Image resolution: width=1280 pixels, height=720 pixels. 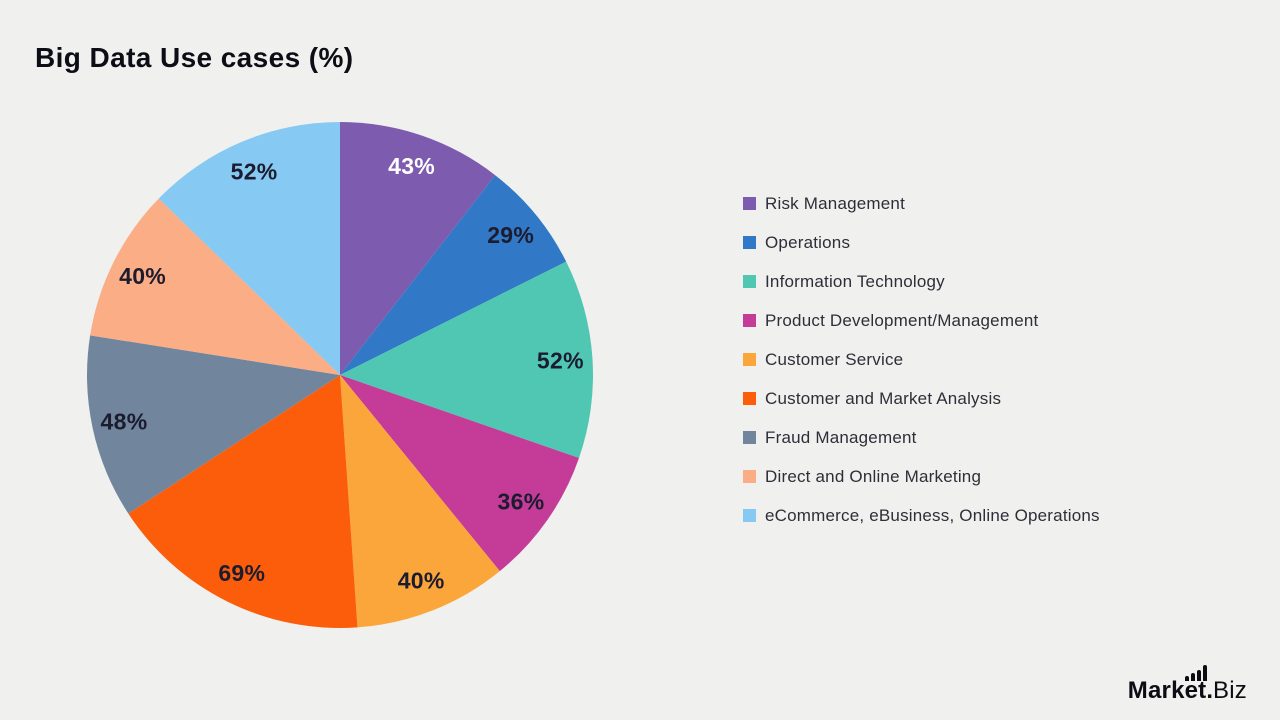 What do you see at coordinates (835, 203) in the screenshot?
I see `legend-item-label: Risk Management` at bounding box center [835, 203].